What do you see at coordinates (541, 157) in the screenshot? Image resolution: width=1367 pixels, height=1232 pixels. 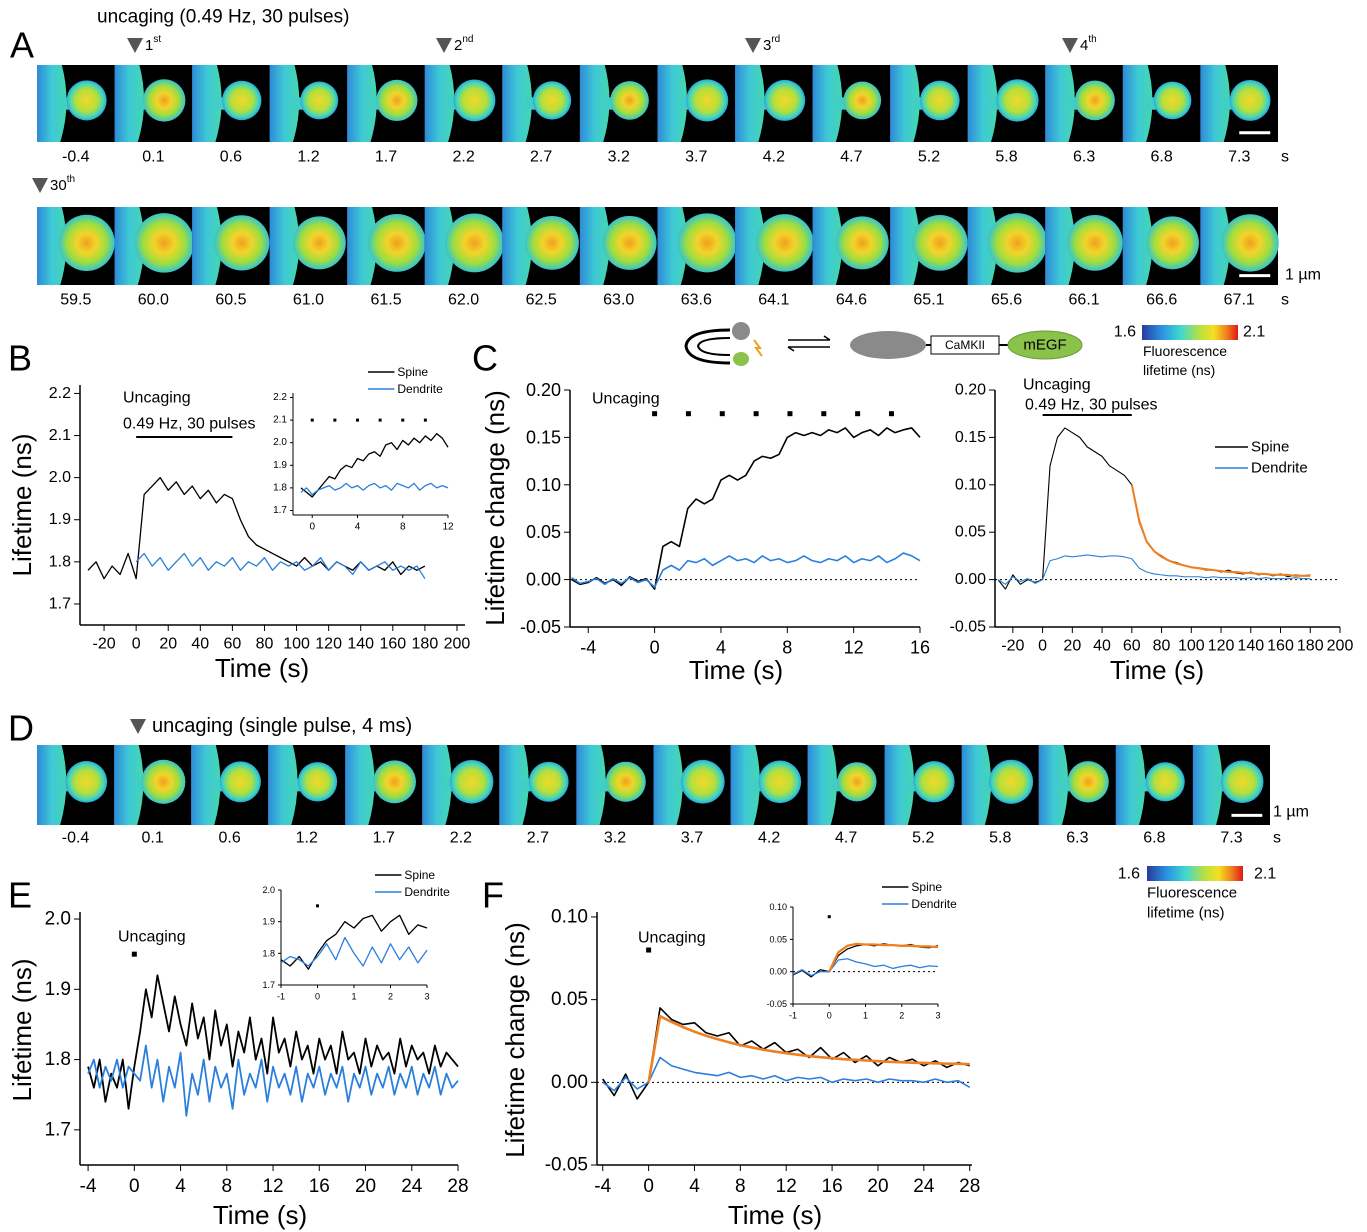 I see `time-label: 2.7` at bounding box center [541, 157].